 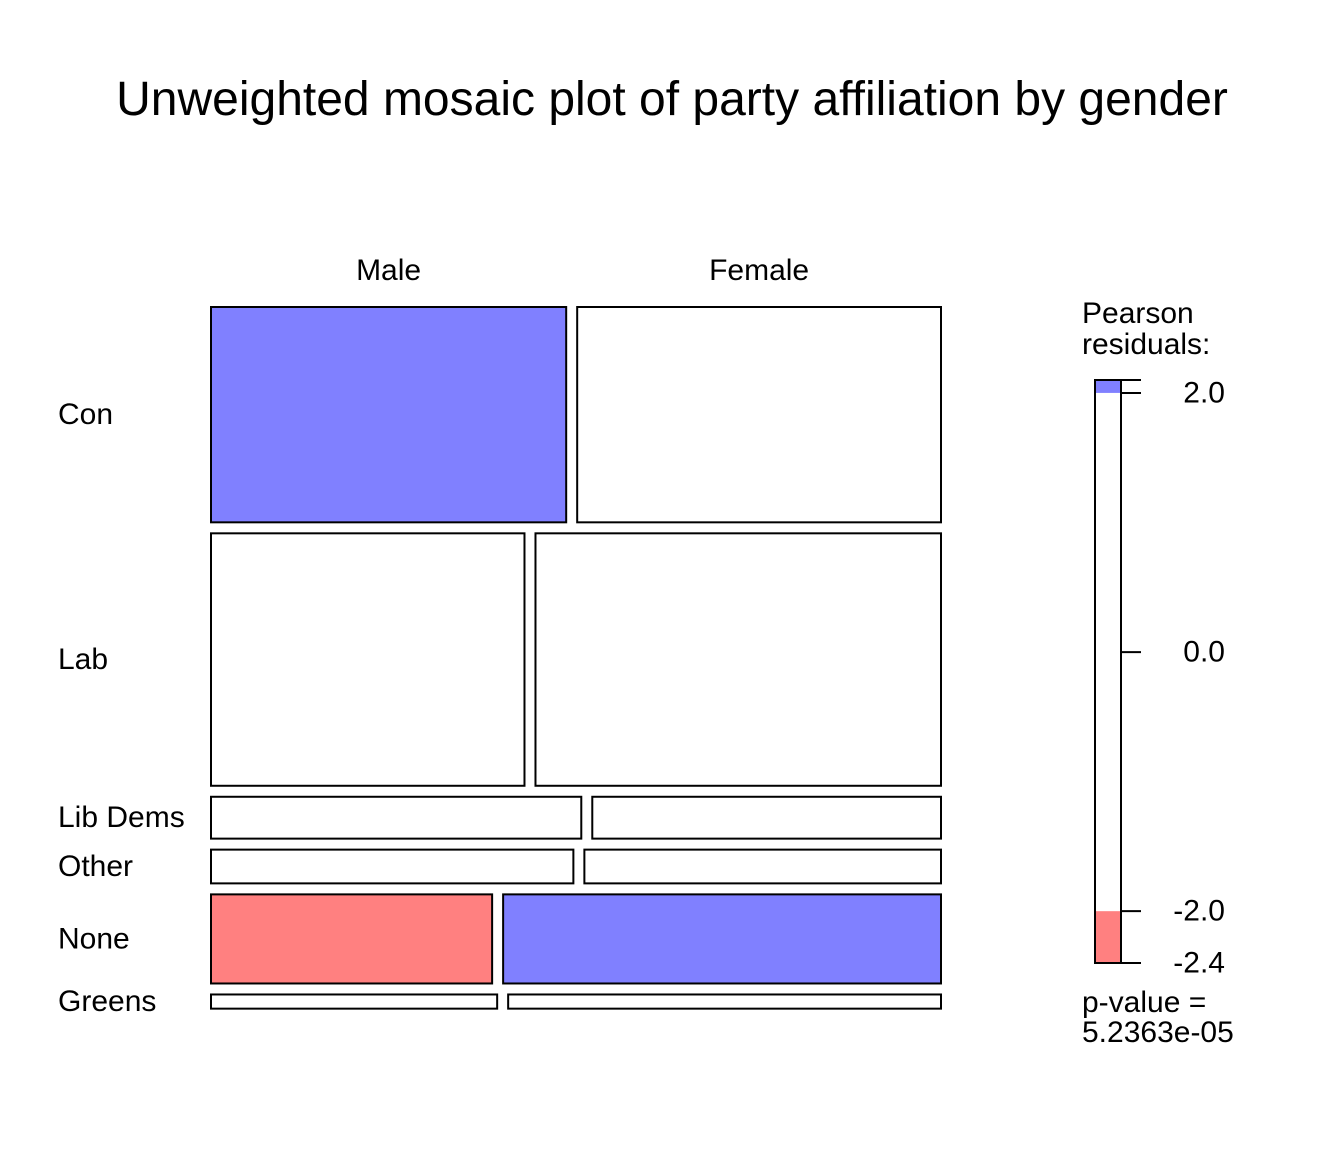 I want to click on tile-greens-female, so click(x=724, y=1001).